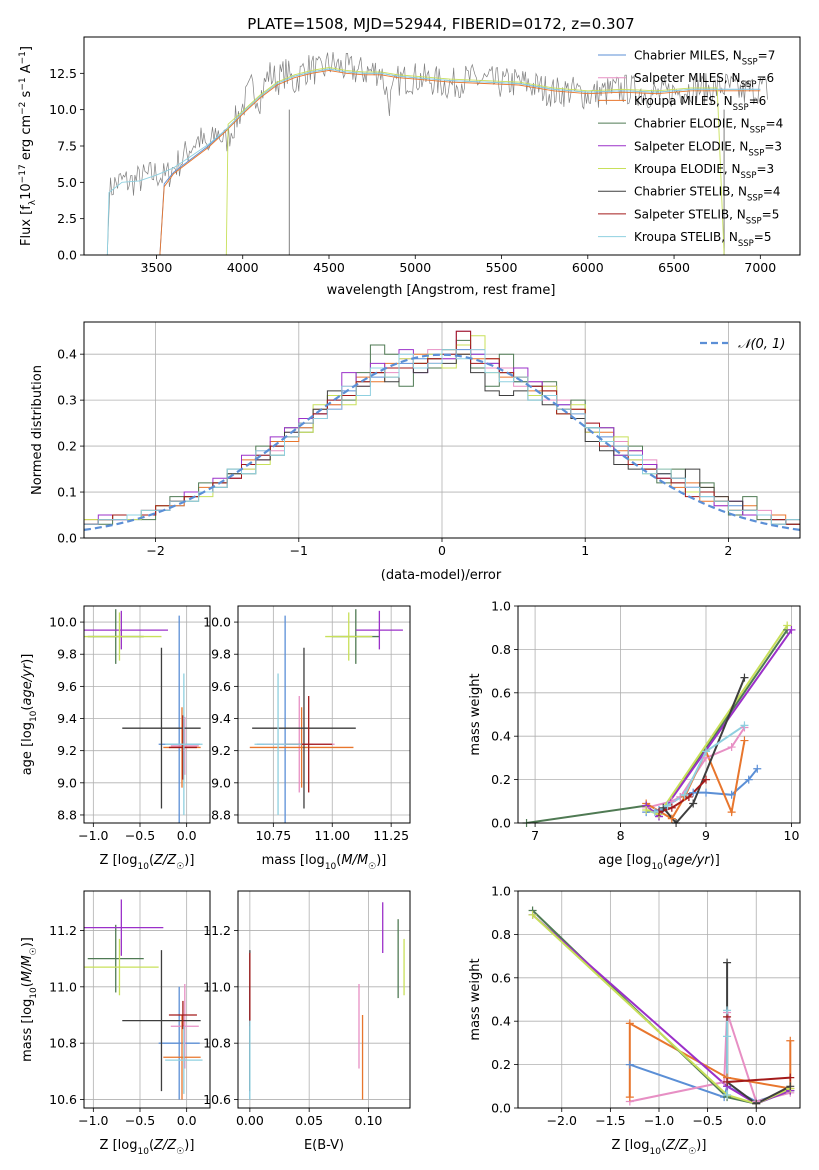 This screenshot has width=819, height=1170. What do you see at coordinates (250, 1120) in the screenshot?
I see `x-tick-label: 0.00` at bounding box center [250, 1120].